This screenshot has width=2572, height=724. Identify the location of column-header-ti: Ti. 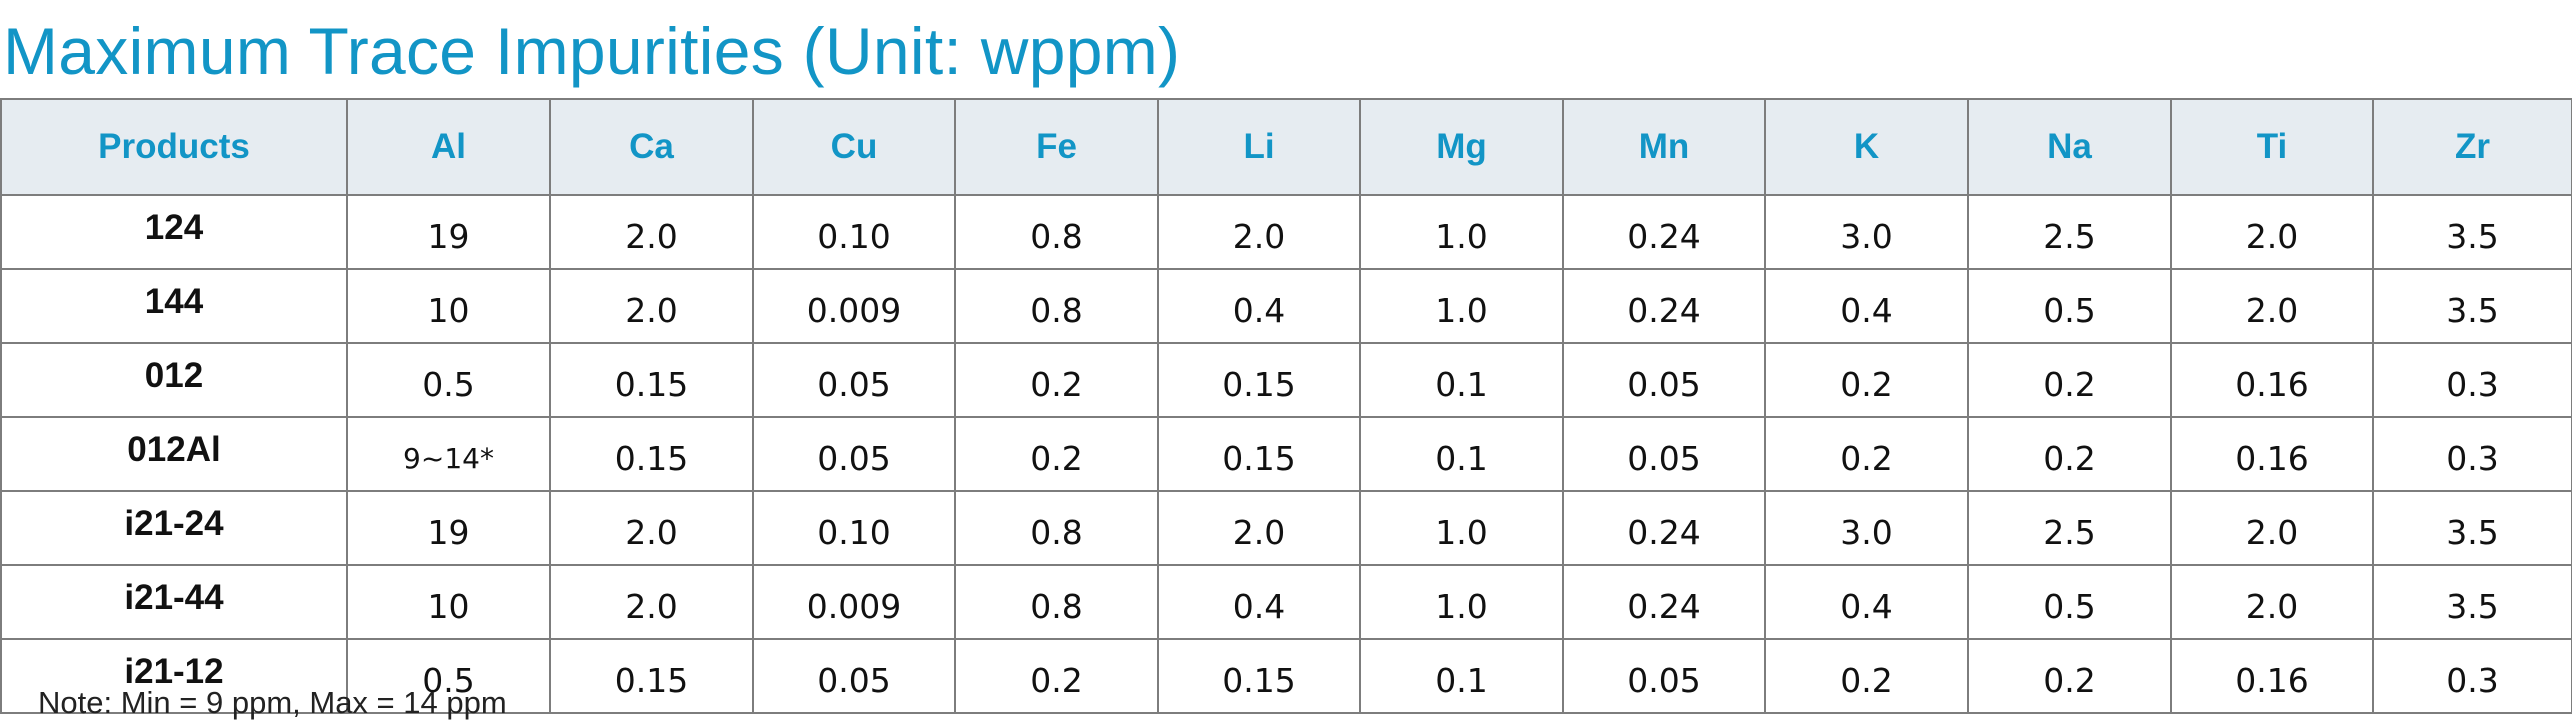
(2272, 147).